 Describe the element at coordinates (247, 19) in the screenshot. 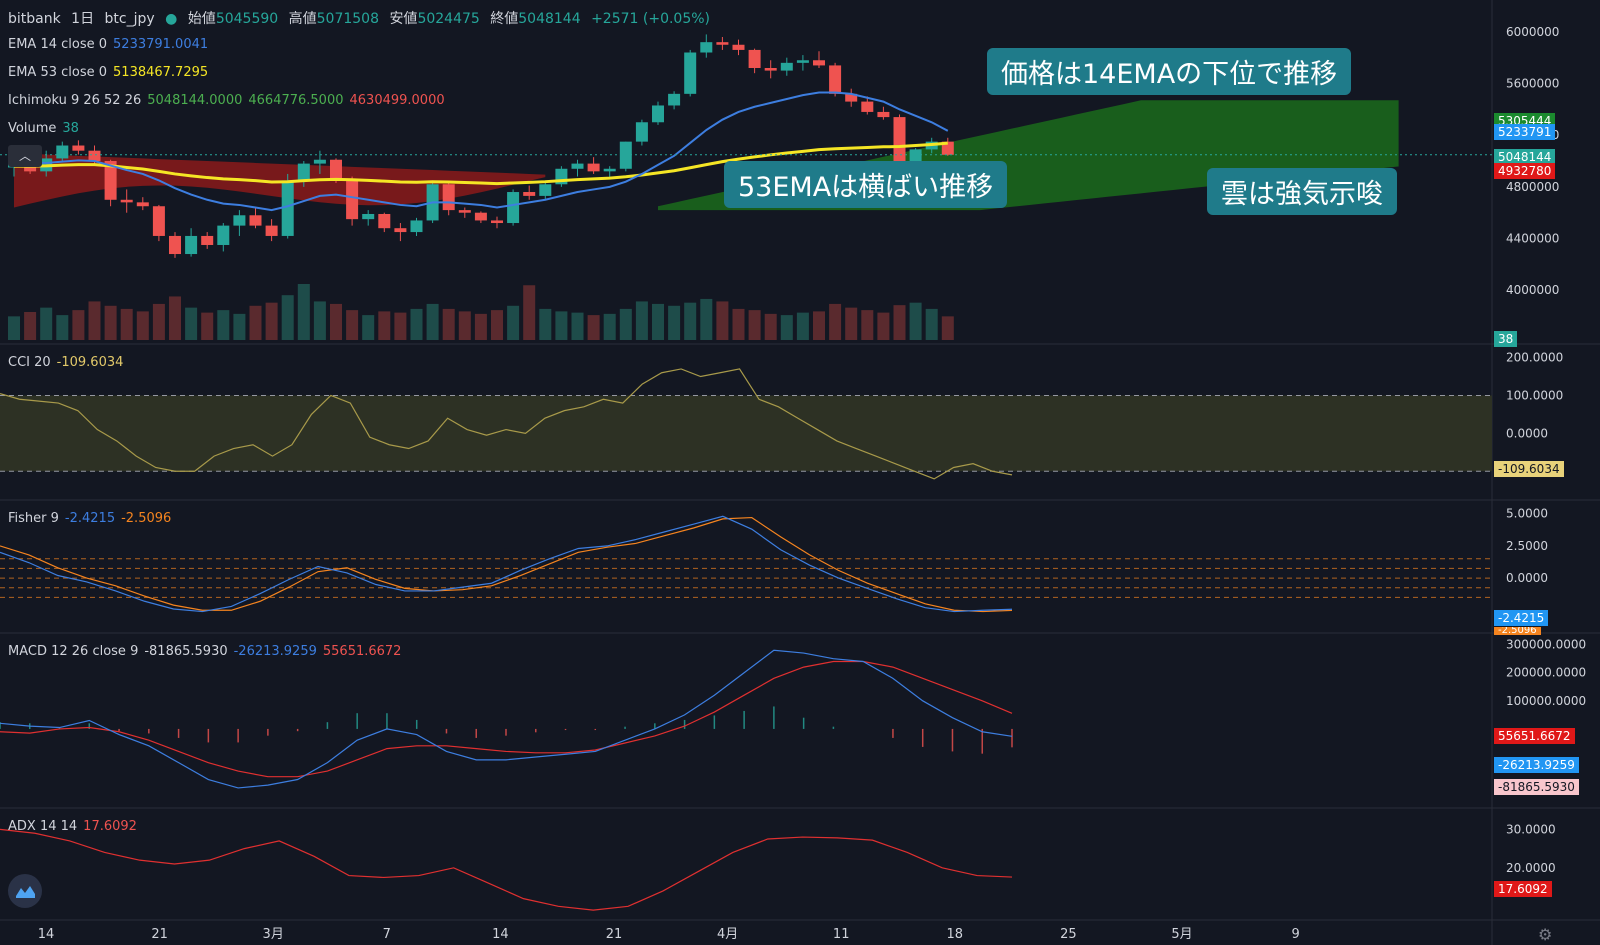

I see `open-value: 5045590` at that location.